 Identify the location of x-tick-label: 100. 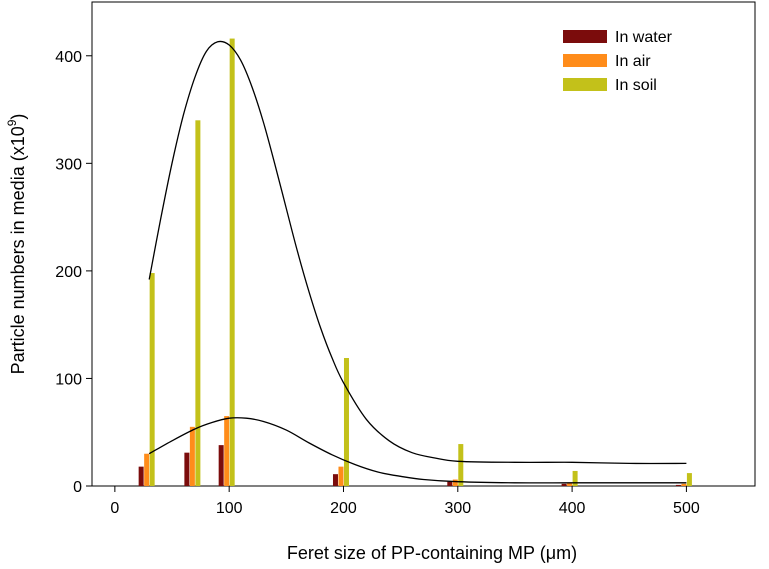
(229, 508).